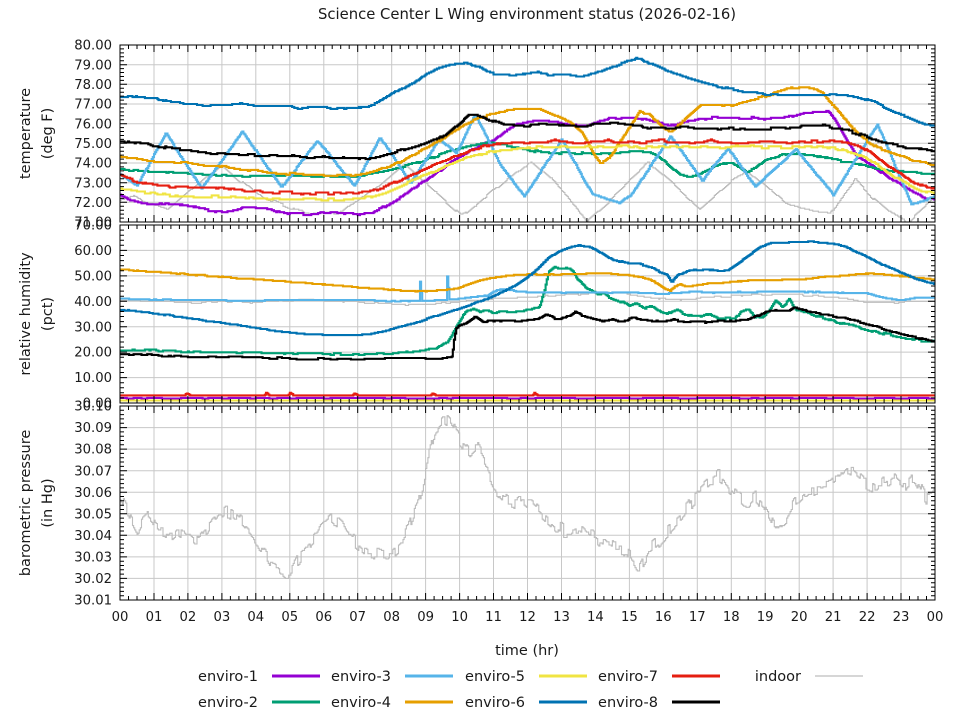 This screenshot has width=960, height=720. What do you see at coordinates (255, 617) in the screenshot?
I see `x-tick-label: 04` at bounding box center [255, 617].